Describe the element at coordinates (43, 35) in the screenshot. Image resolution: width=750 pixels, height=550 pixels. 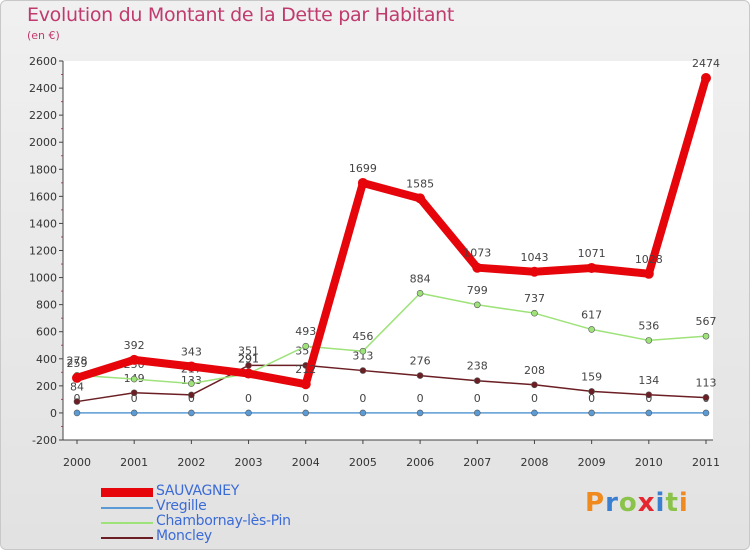
I see `chart-subtitle: (en €)` at that location.